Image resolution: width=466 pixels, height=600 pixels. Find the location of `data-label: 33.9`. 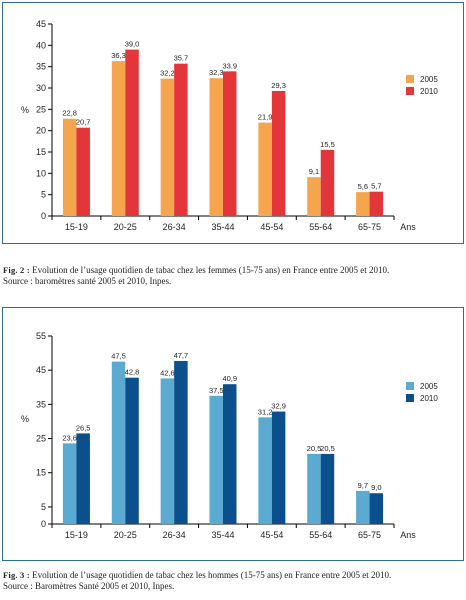

data-label: 33.9 is located at coordinates (229, 65).